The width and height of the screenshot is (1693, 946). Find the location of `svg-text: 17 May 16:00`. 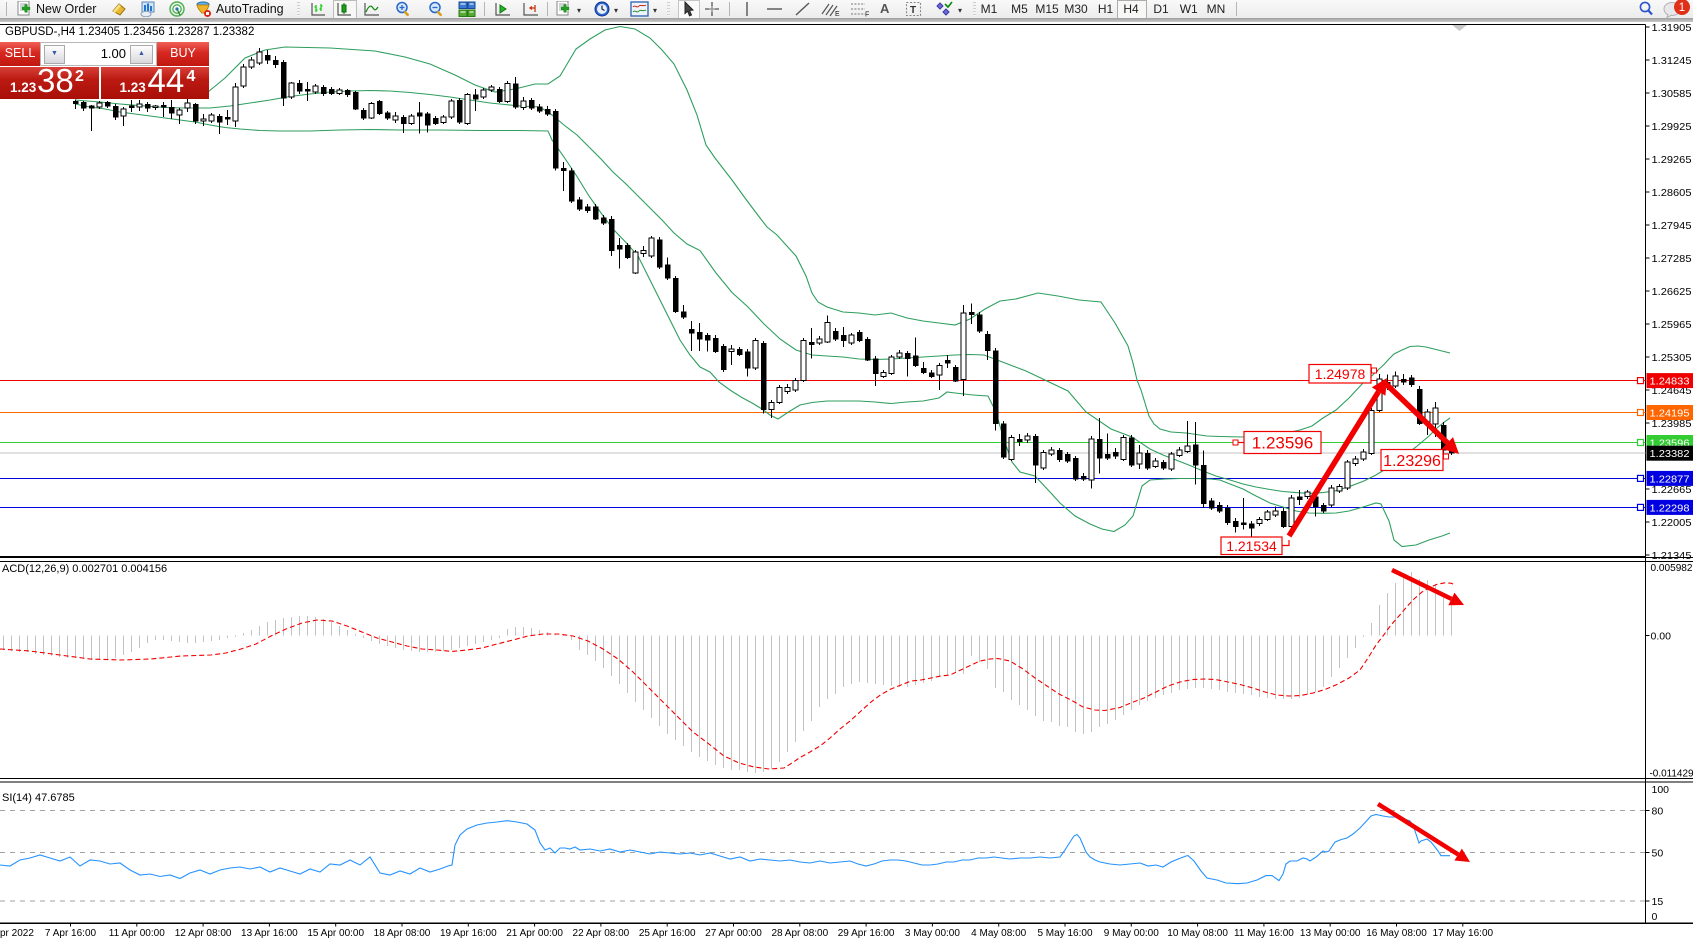

svg-text: 17 May 16:00 is located at coordinates (1462, 933).